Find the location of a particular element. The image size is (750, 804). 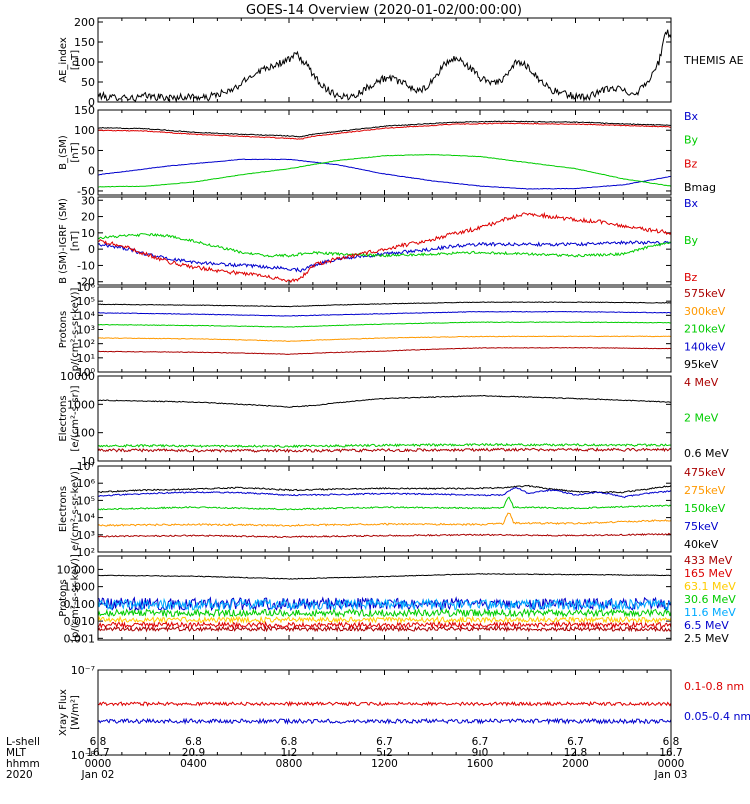

y-axis-title: e/(cm²-s-sr-keV)] is located at coordinates (75, 509).